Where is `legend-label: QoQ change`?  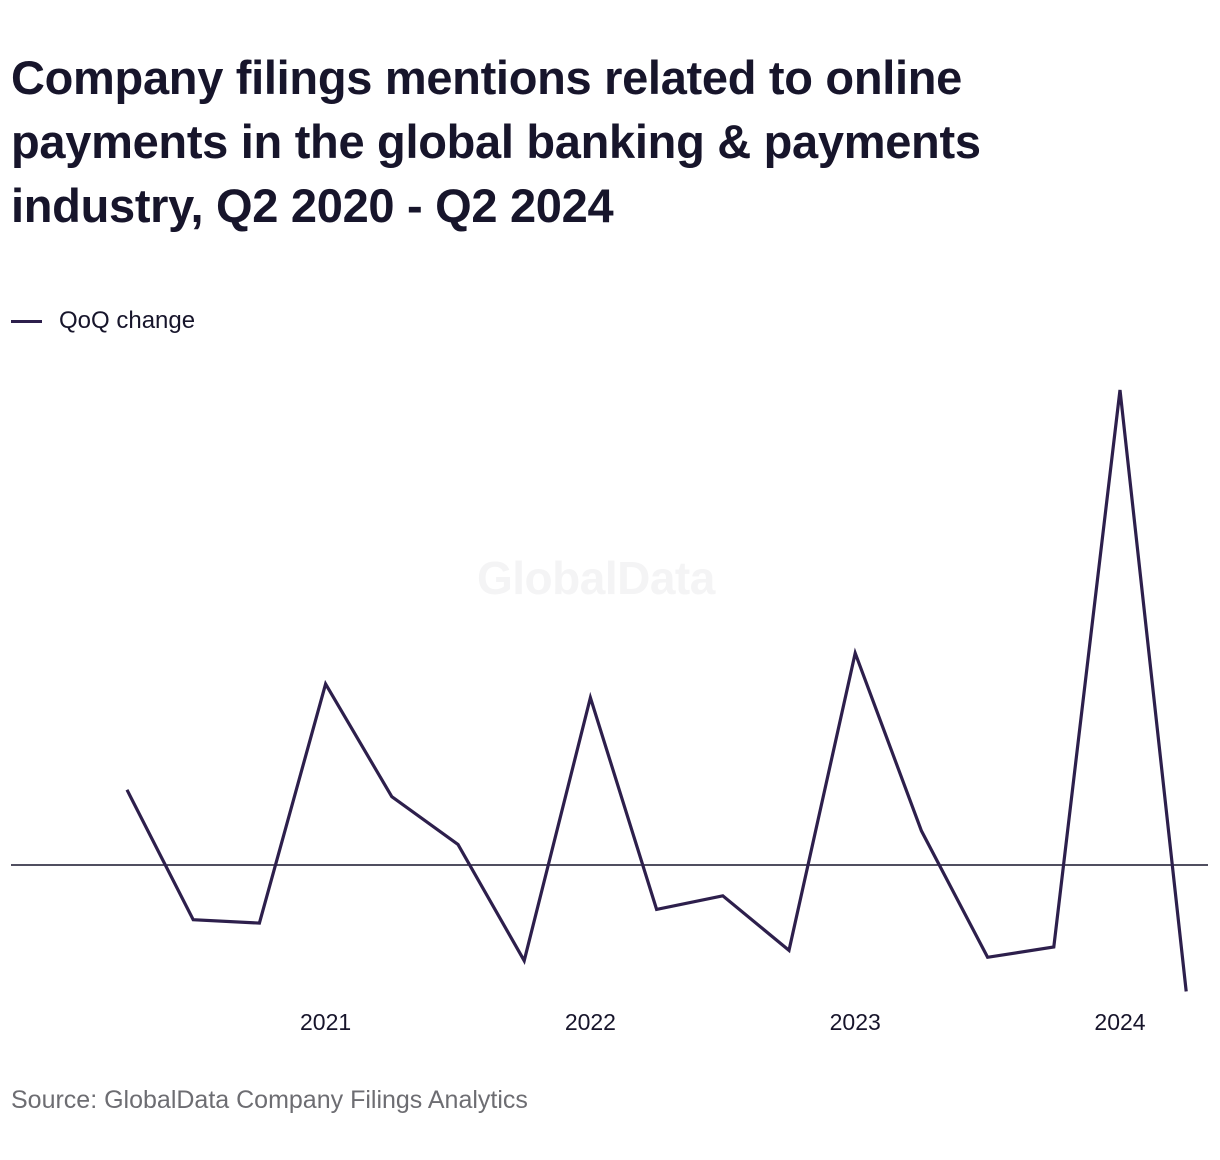
legend-label: QoQ change is located at coordinates (127, 320).